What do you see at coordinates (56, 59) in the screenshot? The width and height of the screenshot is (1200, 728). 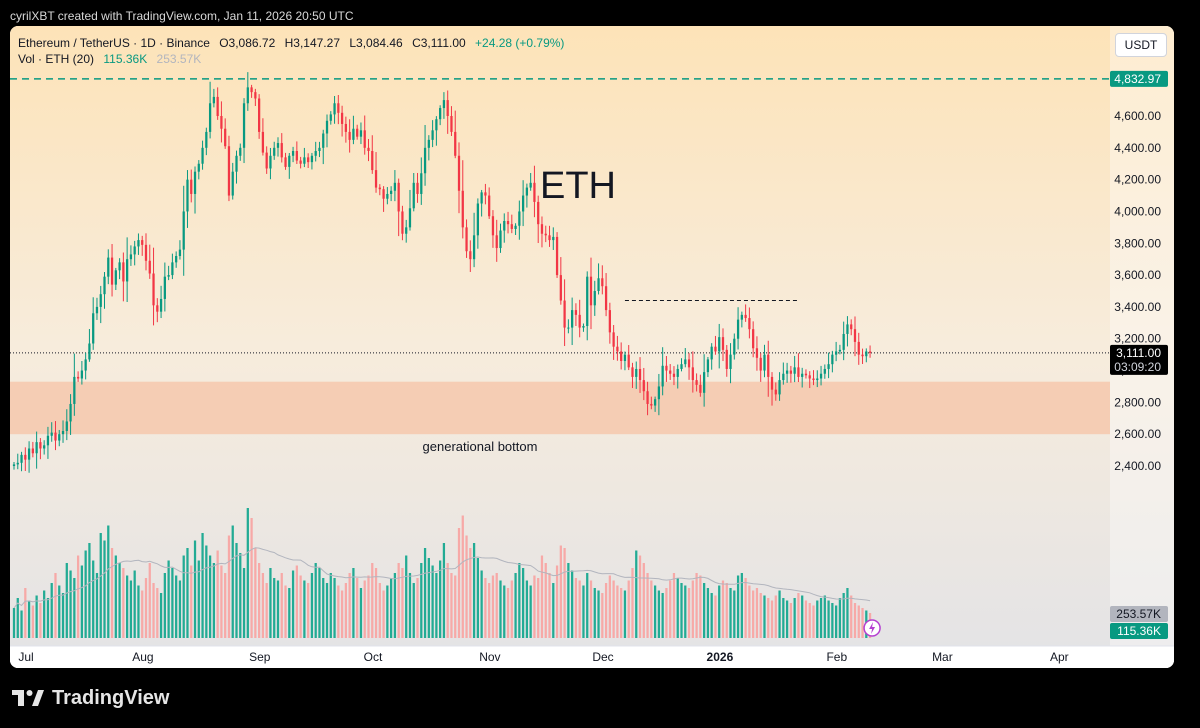 I see `volume-indicator-label: Vol · ETH (20)` at bounding box center [56, 59].